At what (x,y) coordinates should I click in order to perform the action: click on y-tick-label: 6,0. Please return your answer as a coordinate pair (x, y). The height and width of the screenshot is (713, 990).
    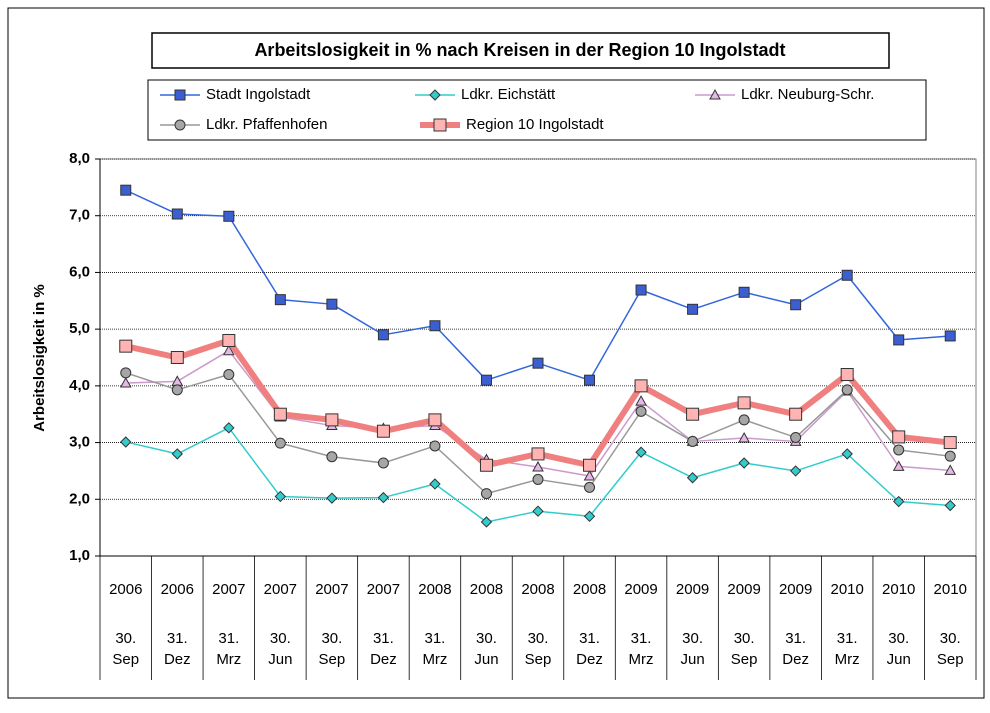
    Looking at the image, I should click on (79, 271).